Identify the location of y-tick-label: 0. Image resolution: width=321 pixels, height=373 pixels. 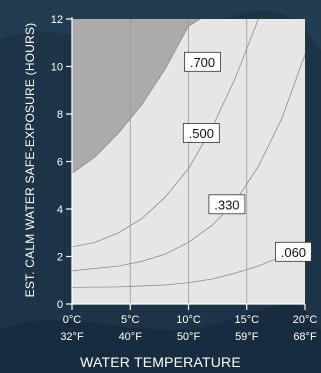
(60, 305).